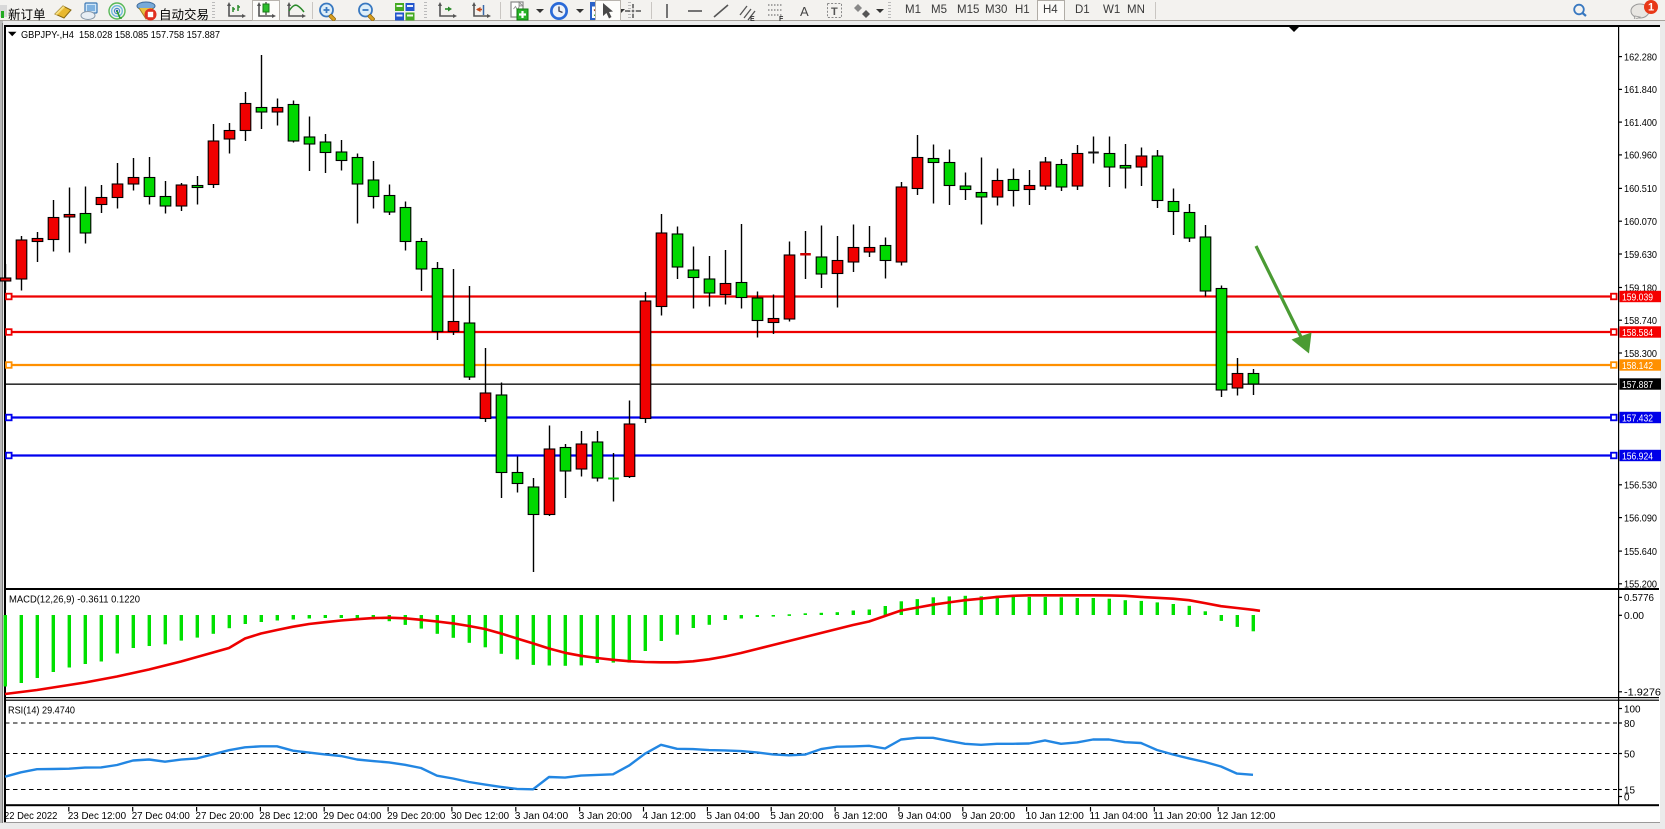 This screenshot has width=1665, height=829. I want to click on svg-text: 5 Jan 20:00, so click(797, 816).